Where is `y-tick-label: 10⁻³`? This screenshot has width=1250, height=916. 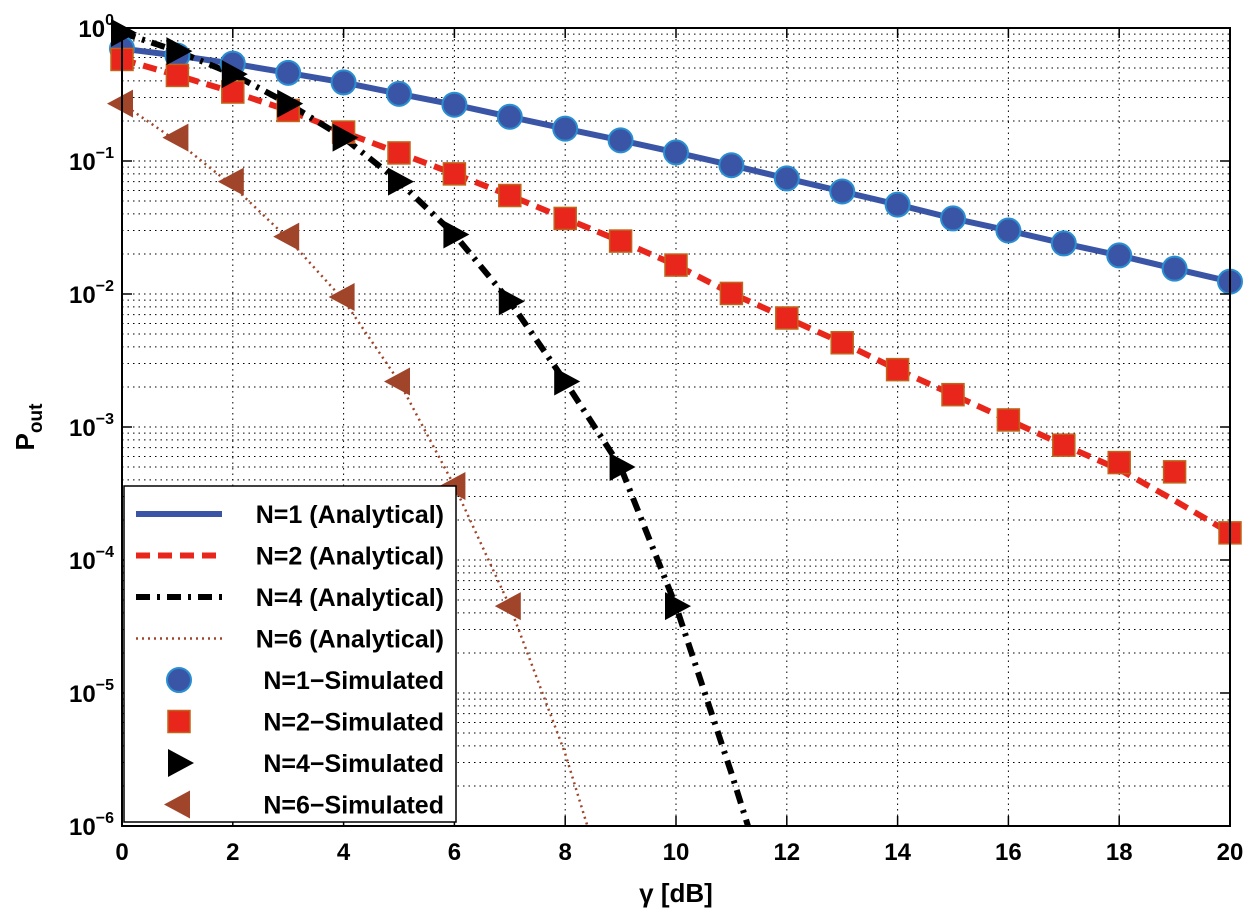 y-tick-label: 10⁻³ is located at coordinates (91, 426).